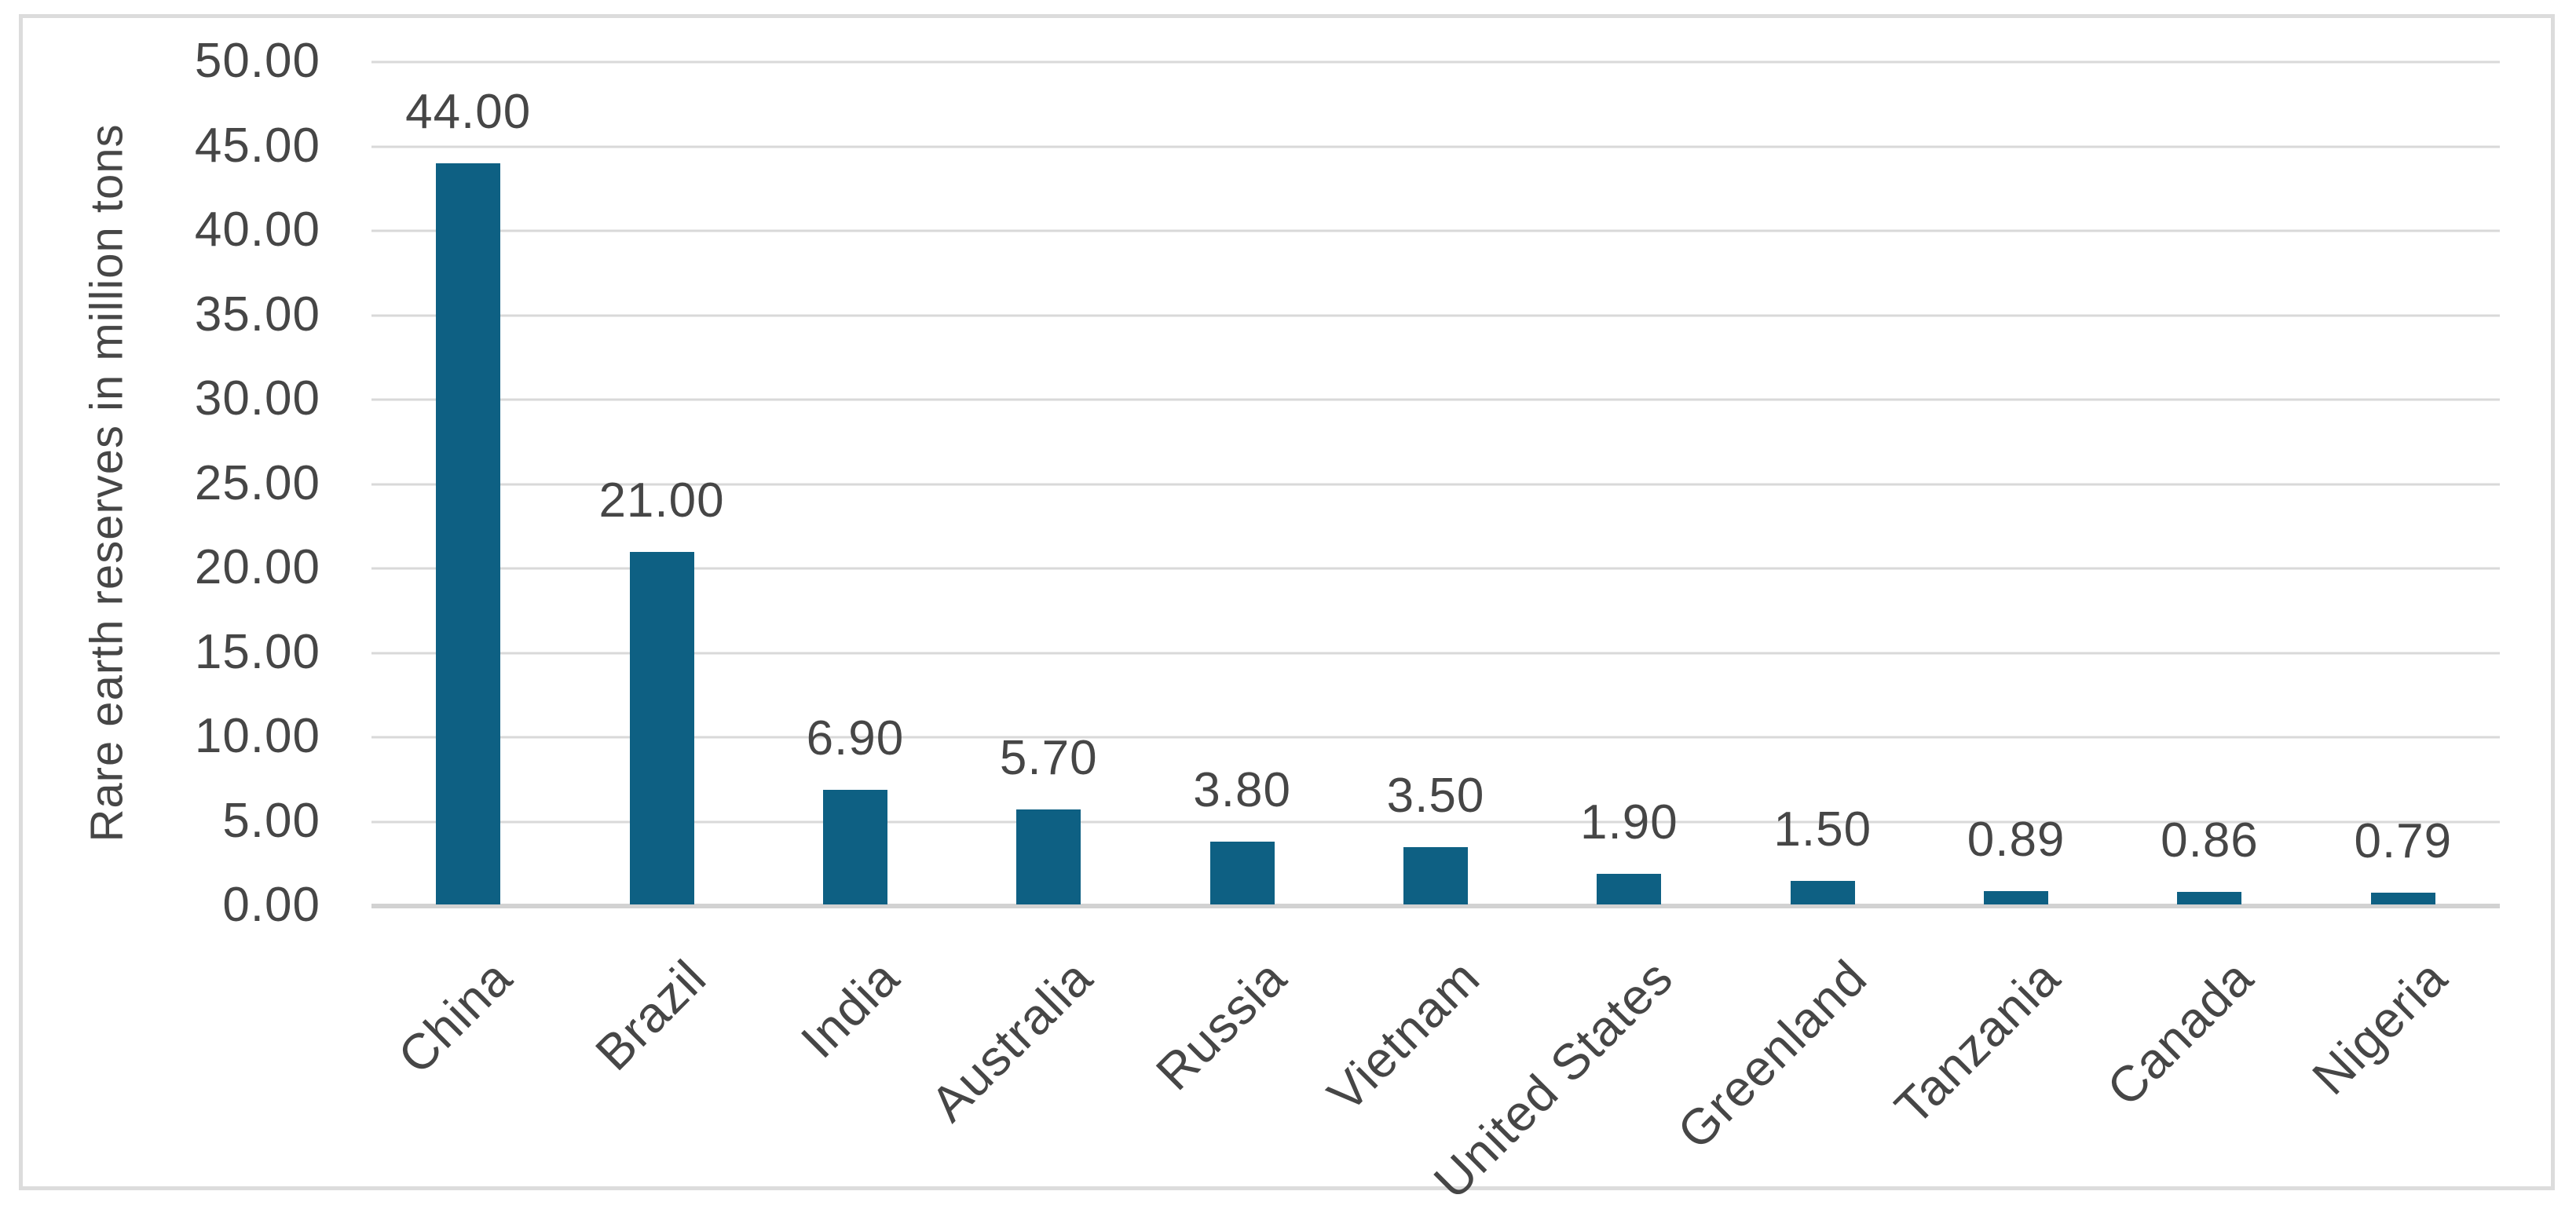 Image resolution: width=2576 pixels, height=1213 pixels. What do you see at coordinates (257, 651) in the screenshot?
I see `y-tick-label: 15.00` at bounding box center [257, 651].